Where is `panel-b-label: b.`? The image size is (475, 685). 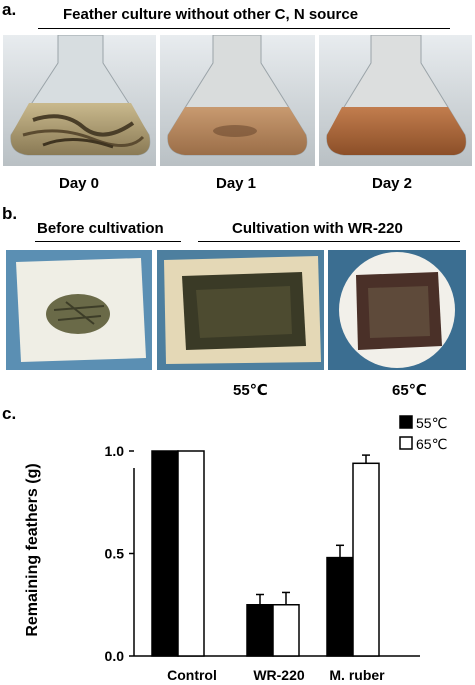 panel-b-label: b. is located at coordinates (10, 213).